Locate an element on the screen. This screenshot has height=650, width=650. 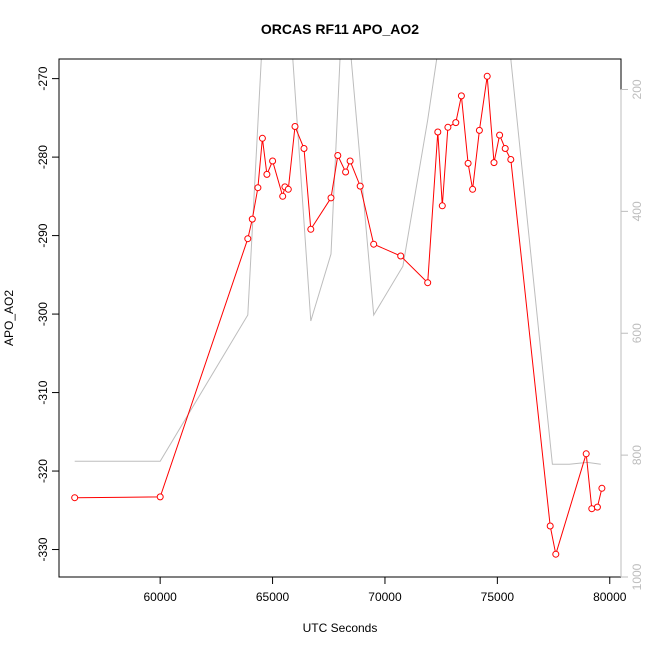
y-axis: -330 -320 -310 -300 -290 -280 -270 is located at coordinates (48, 314).